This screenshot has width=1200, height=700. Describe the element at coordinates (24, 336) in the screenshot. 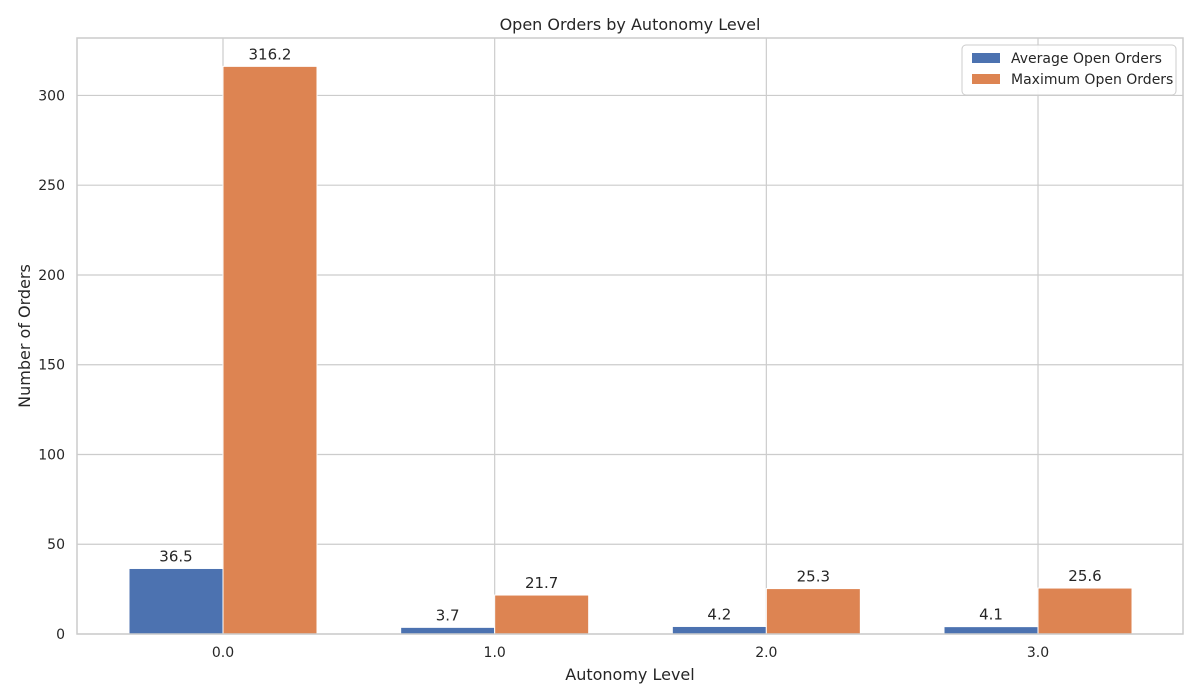

I see `y-axis-title: Number of Orders` at that location.